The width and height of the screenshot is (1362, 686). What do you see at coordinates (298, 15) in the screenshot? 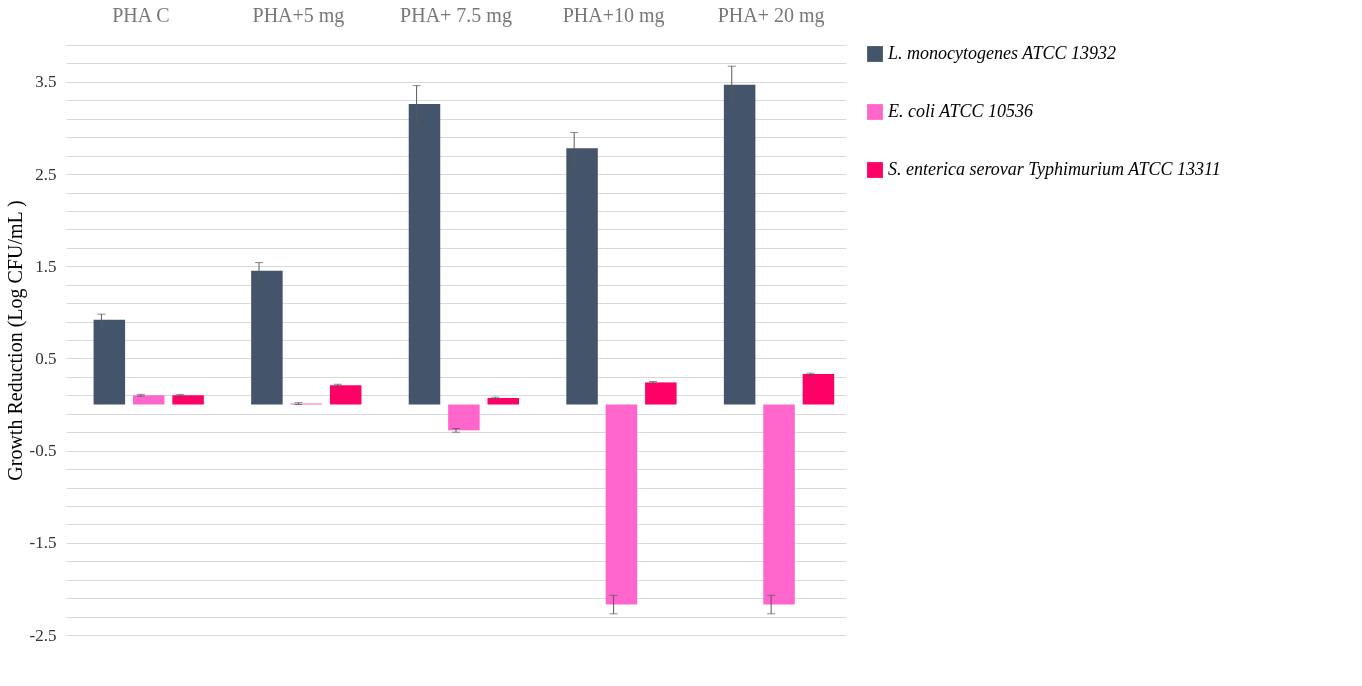
I see `x-tick-label: PHA+5 mg` at bounding box center [298, 15].